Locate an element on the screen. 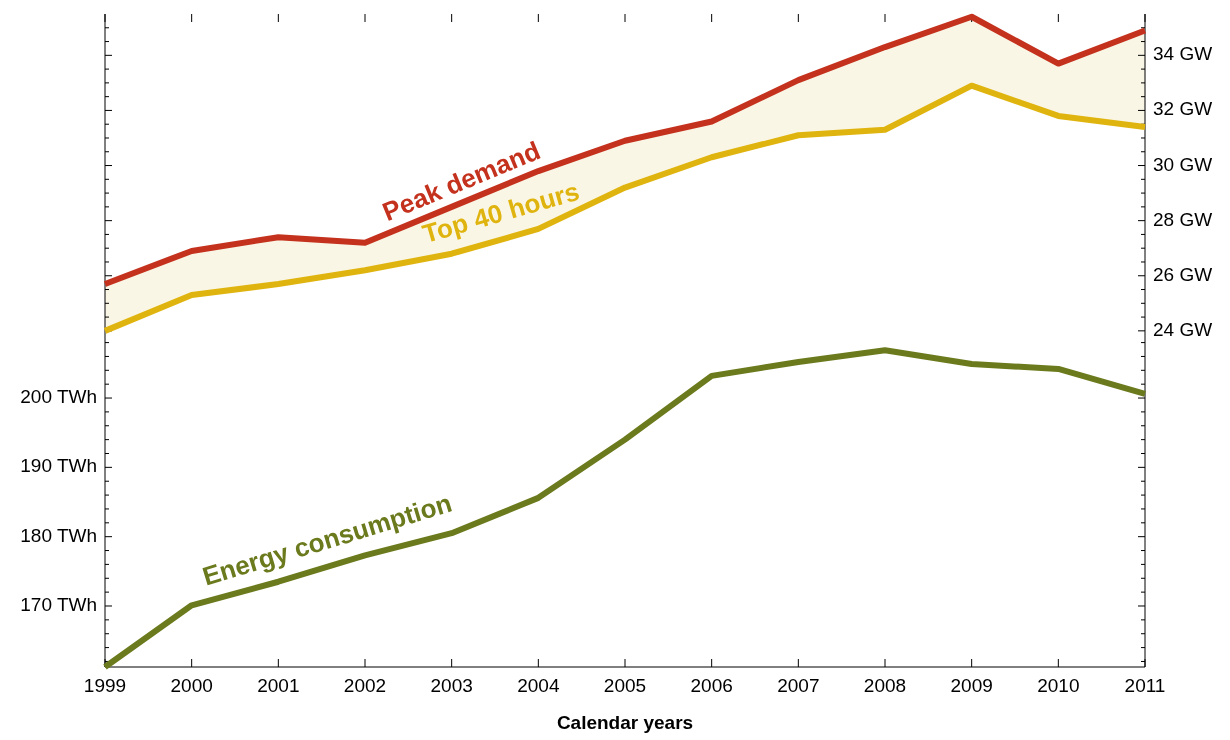 This screenshot has height=740, width=1230. y-tick-label: 190 TWh is located at coordinates (58, 466).